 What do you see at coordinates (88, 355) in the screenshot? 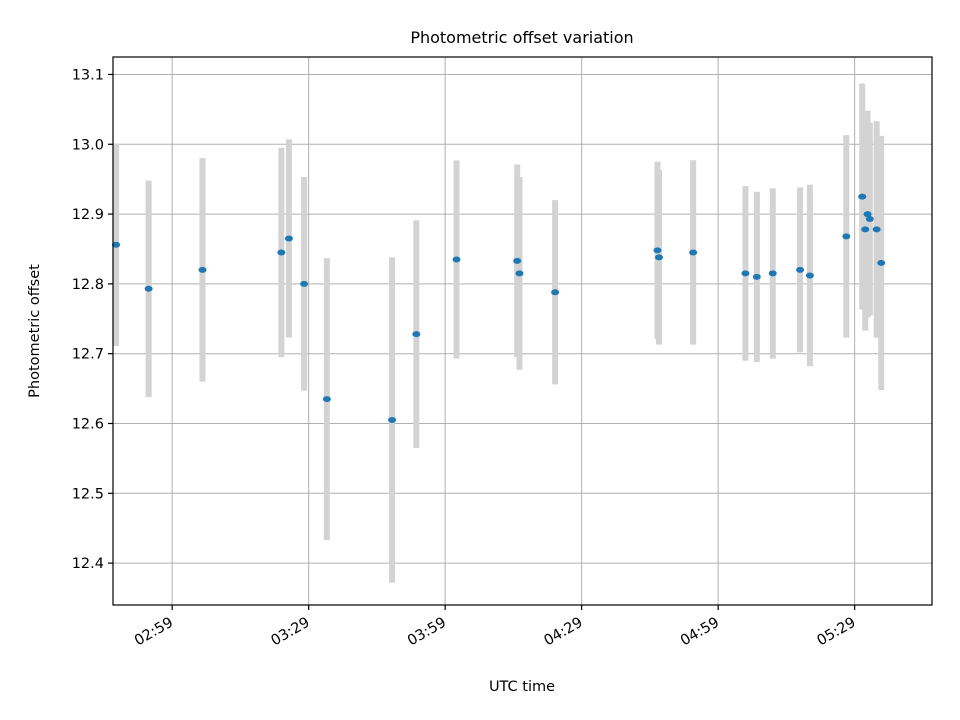
I see `y-tick-label: 12.7` at bounding box center [88, 355].